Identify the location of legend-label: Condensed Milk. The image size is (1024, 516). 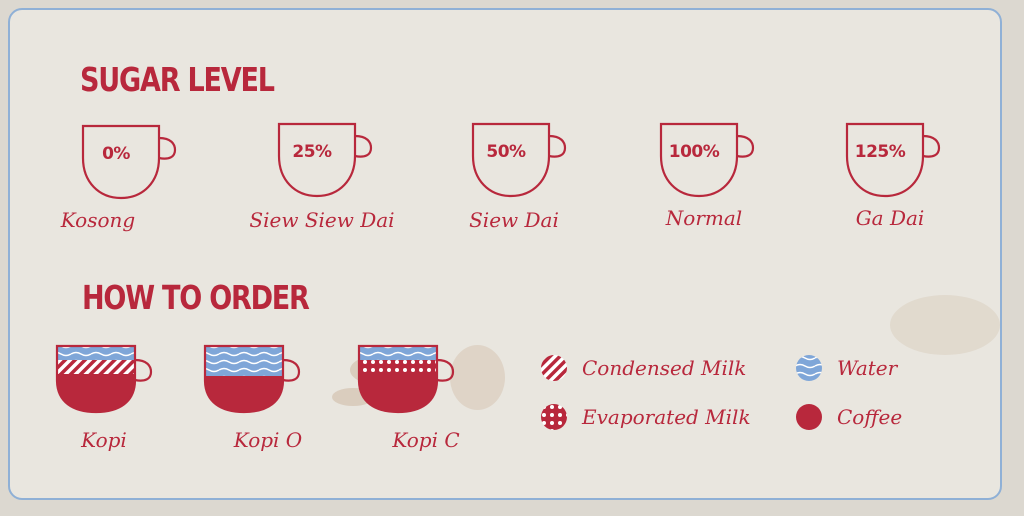
(664, 368).